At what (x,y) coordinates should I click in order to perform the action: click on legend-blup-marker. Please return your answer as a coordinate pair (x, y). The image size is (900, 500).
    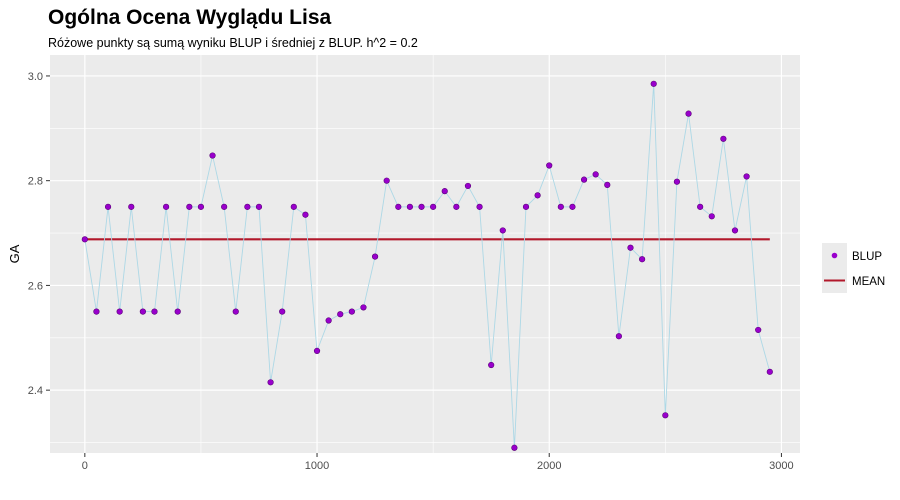
    Looking at the image, I should click on (834, 255).